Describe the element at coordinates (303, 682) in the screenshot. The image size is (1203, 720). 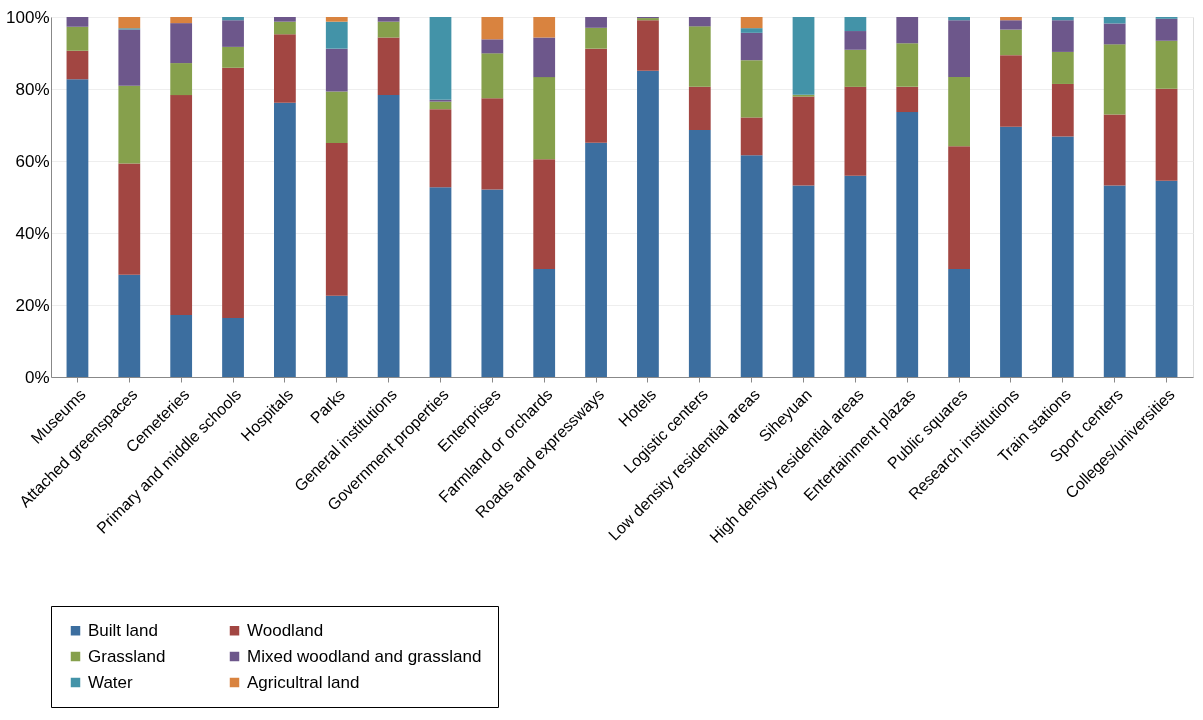
I see `legend-label: Agricultral land` at that location.